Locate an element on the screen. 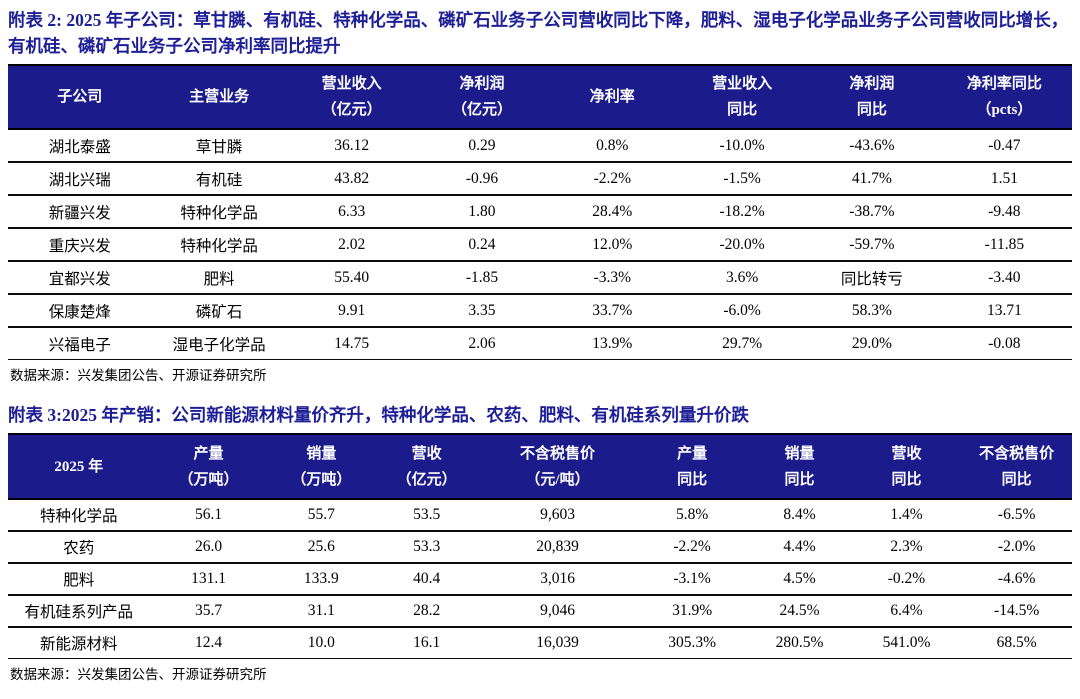 The width and height of the screenshot is (1080, 699). table-cell: 28.2 is located at coordinates (427, 611).